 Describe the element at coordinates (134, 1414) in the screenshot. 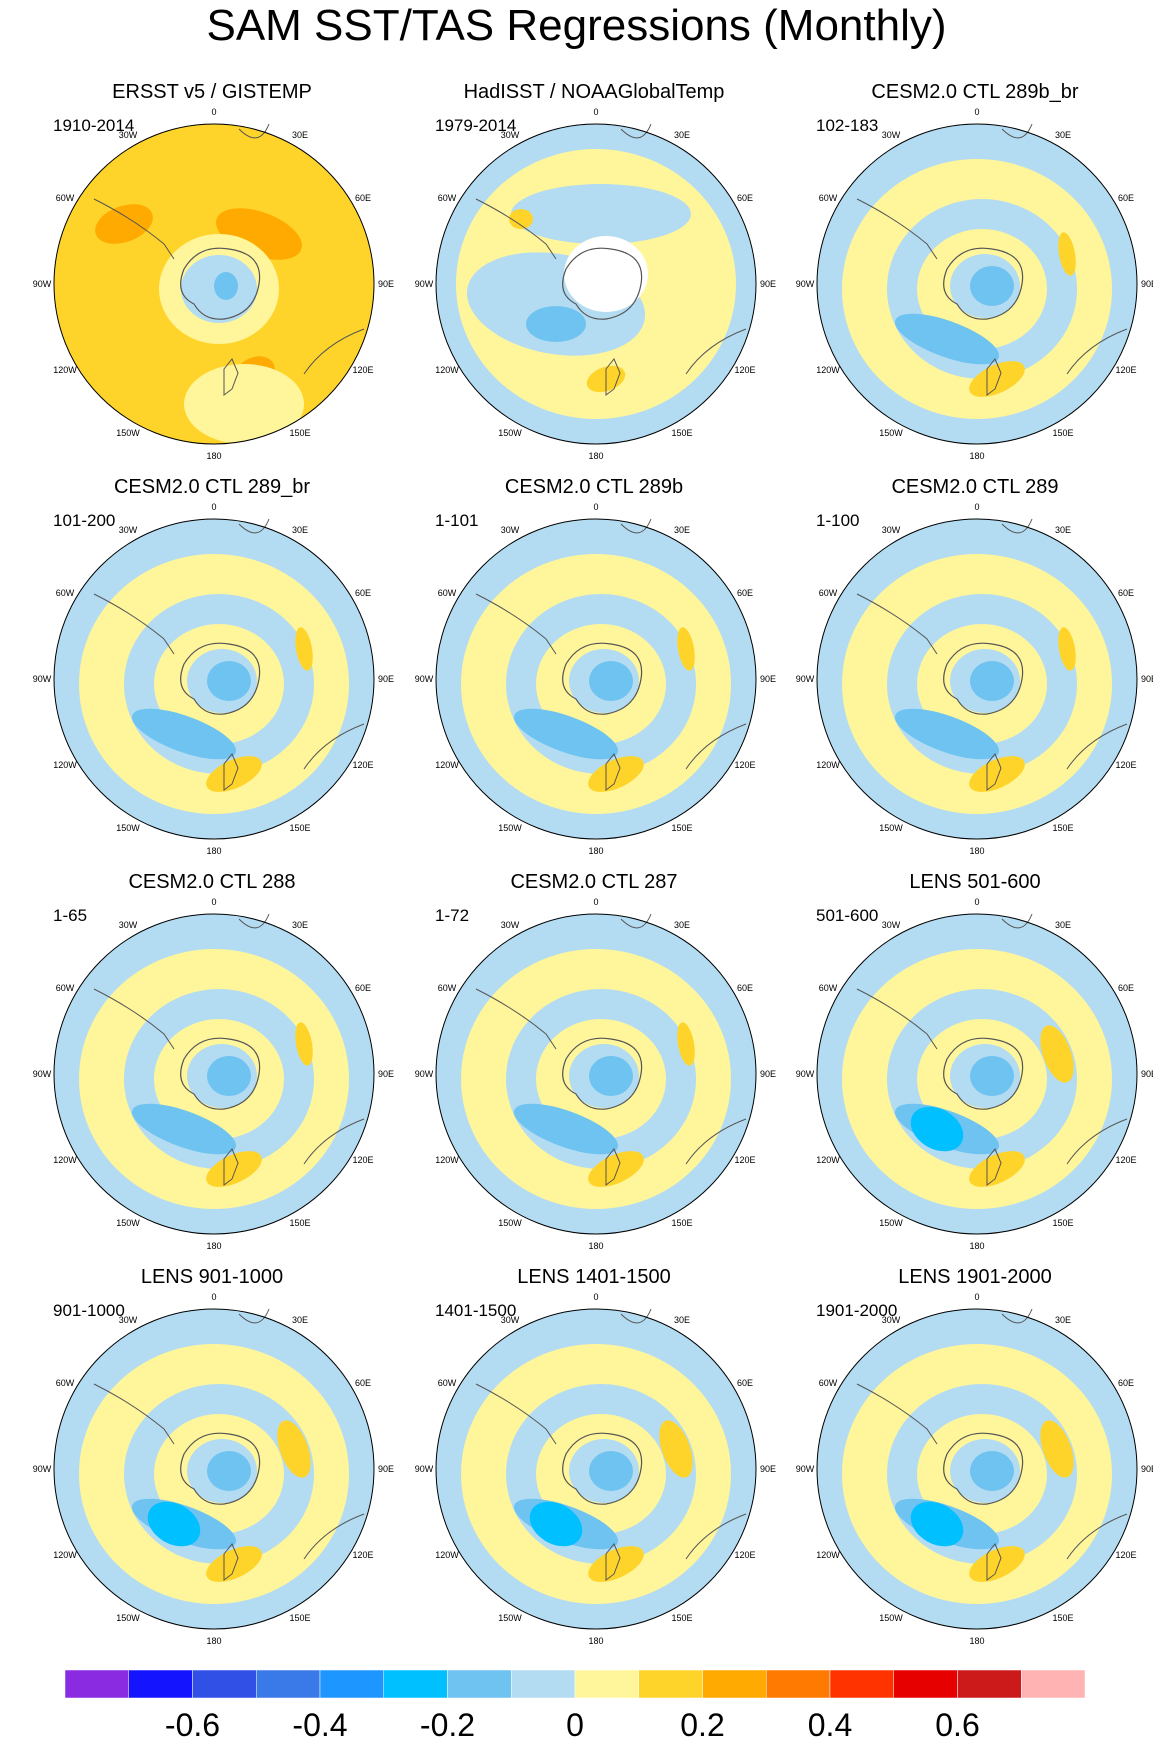

I see `south-america-outline` at that location.